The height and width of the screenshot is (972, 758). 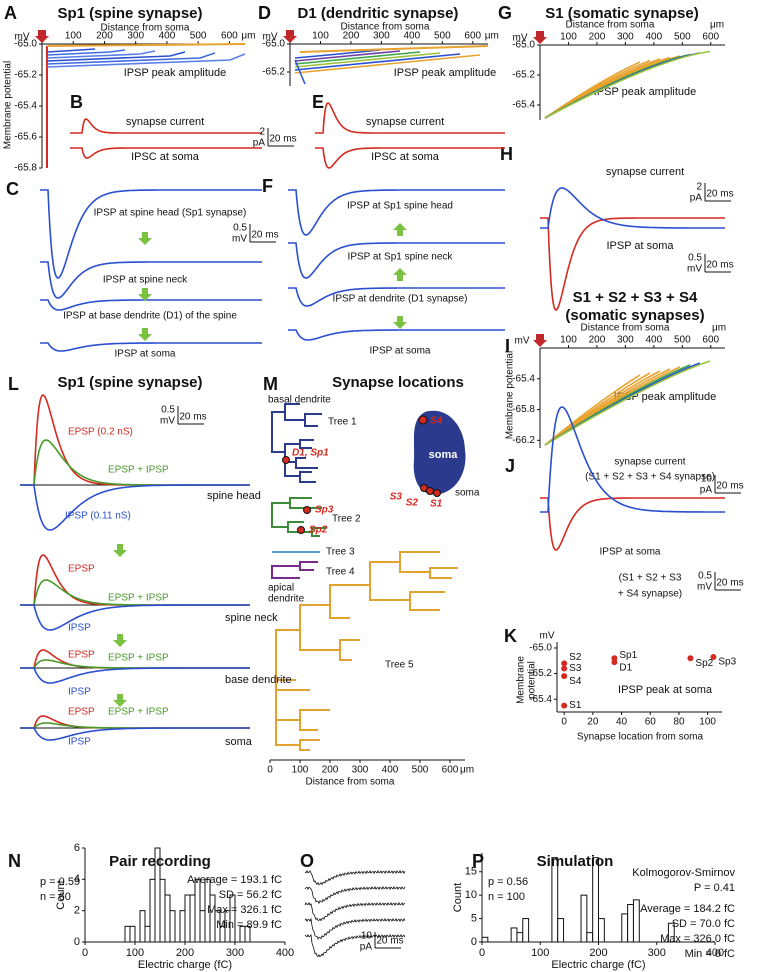 I want to click on panel-letter: D, so click(x=264, y=13).